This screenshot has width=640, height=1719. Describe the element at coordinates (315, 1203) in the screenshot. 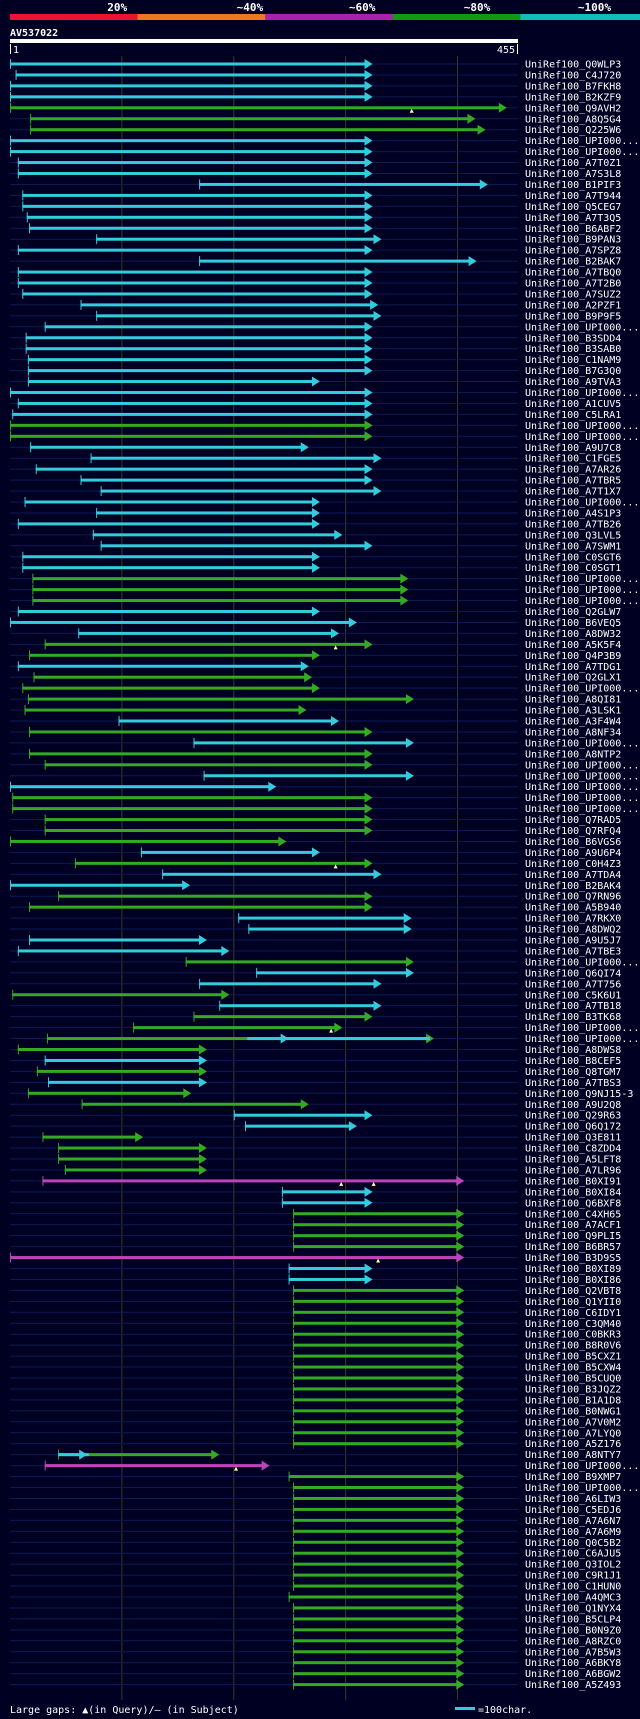

I see `hit-row: UniRef100_Q6BXF8` at that location.